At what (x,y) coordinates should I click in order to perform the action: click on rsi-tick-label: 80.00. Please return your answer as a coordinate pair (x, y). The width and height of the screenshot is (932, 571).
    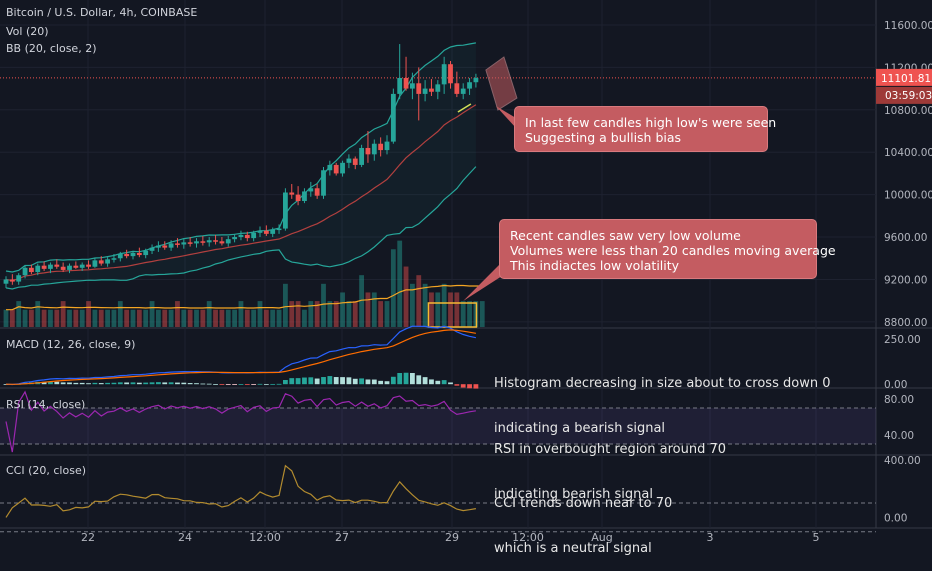
    Looking at the image, I should click on (899, 400).